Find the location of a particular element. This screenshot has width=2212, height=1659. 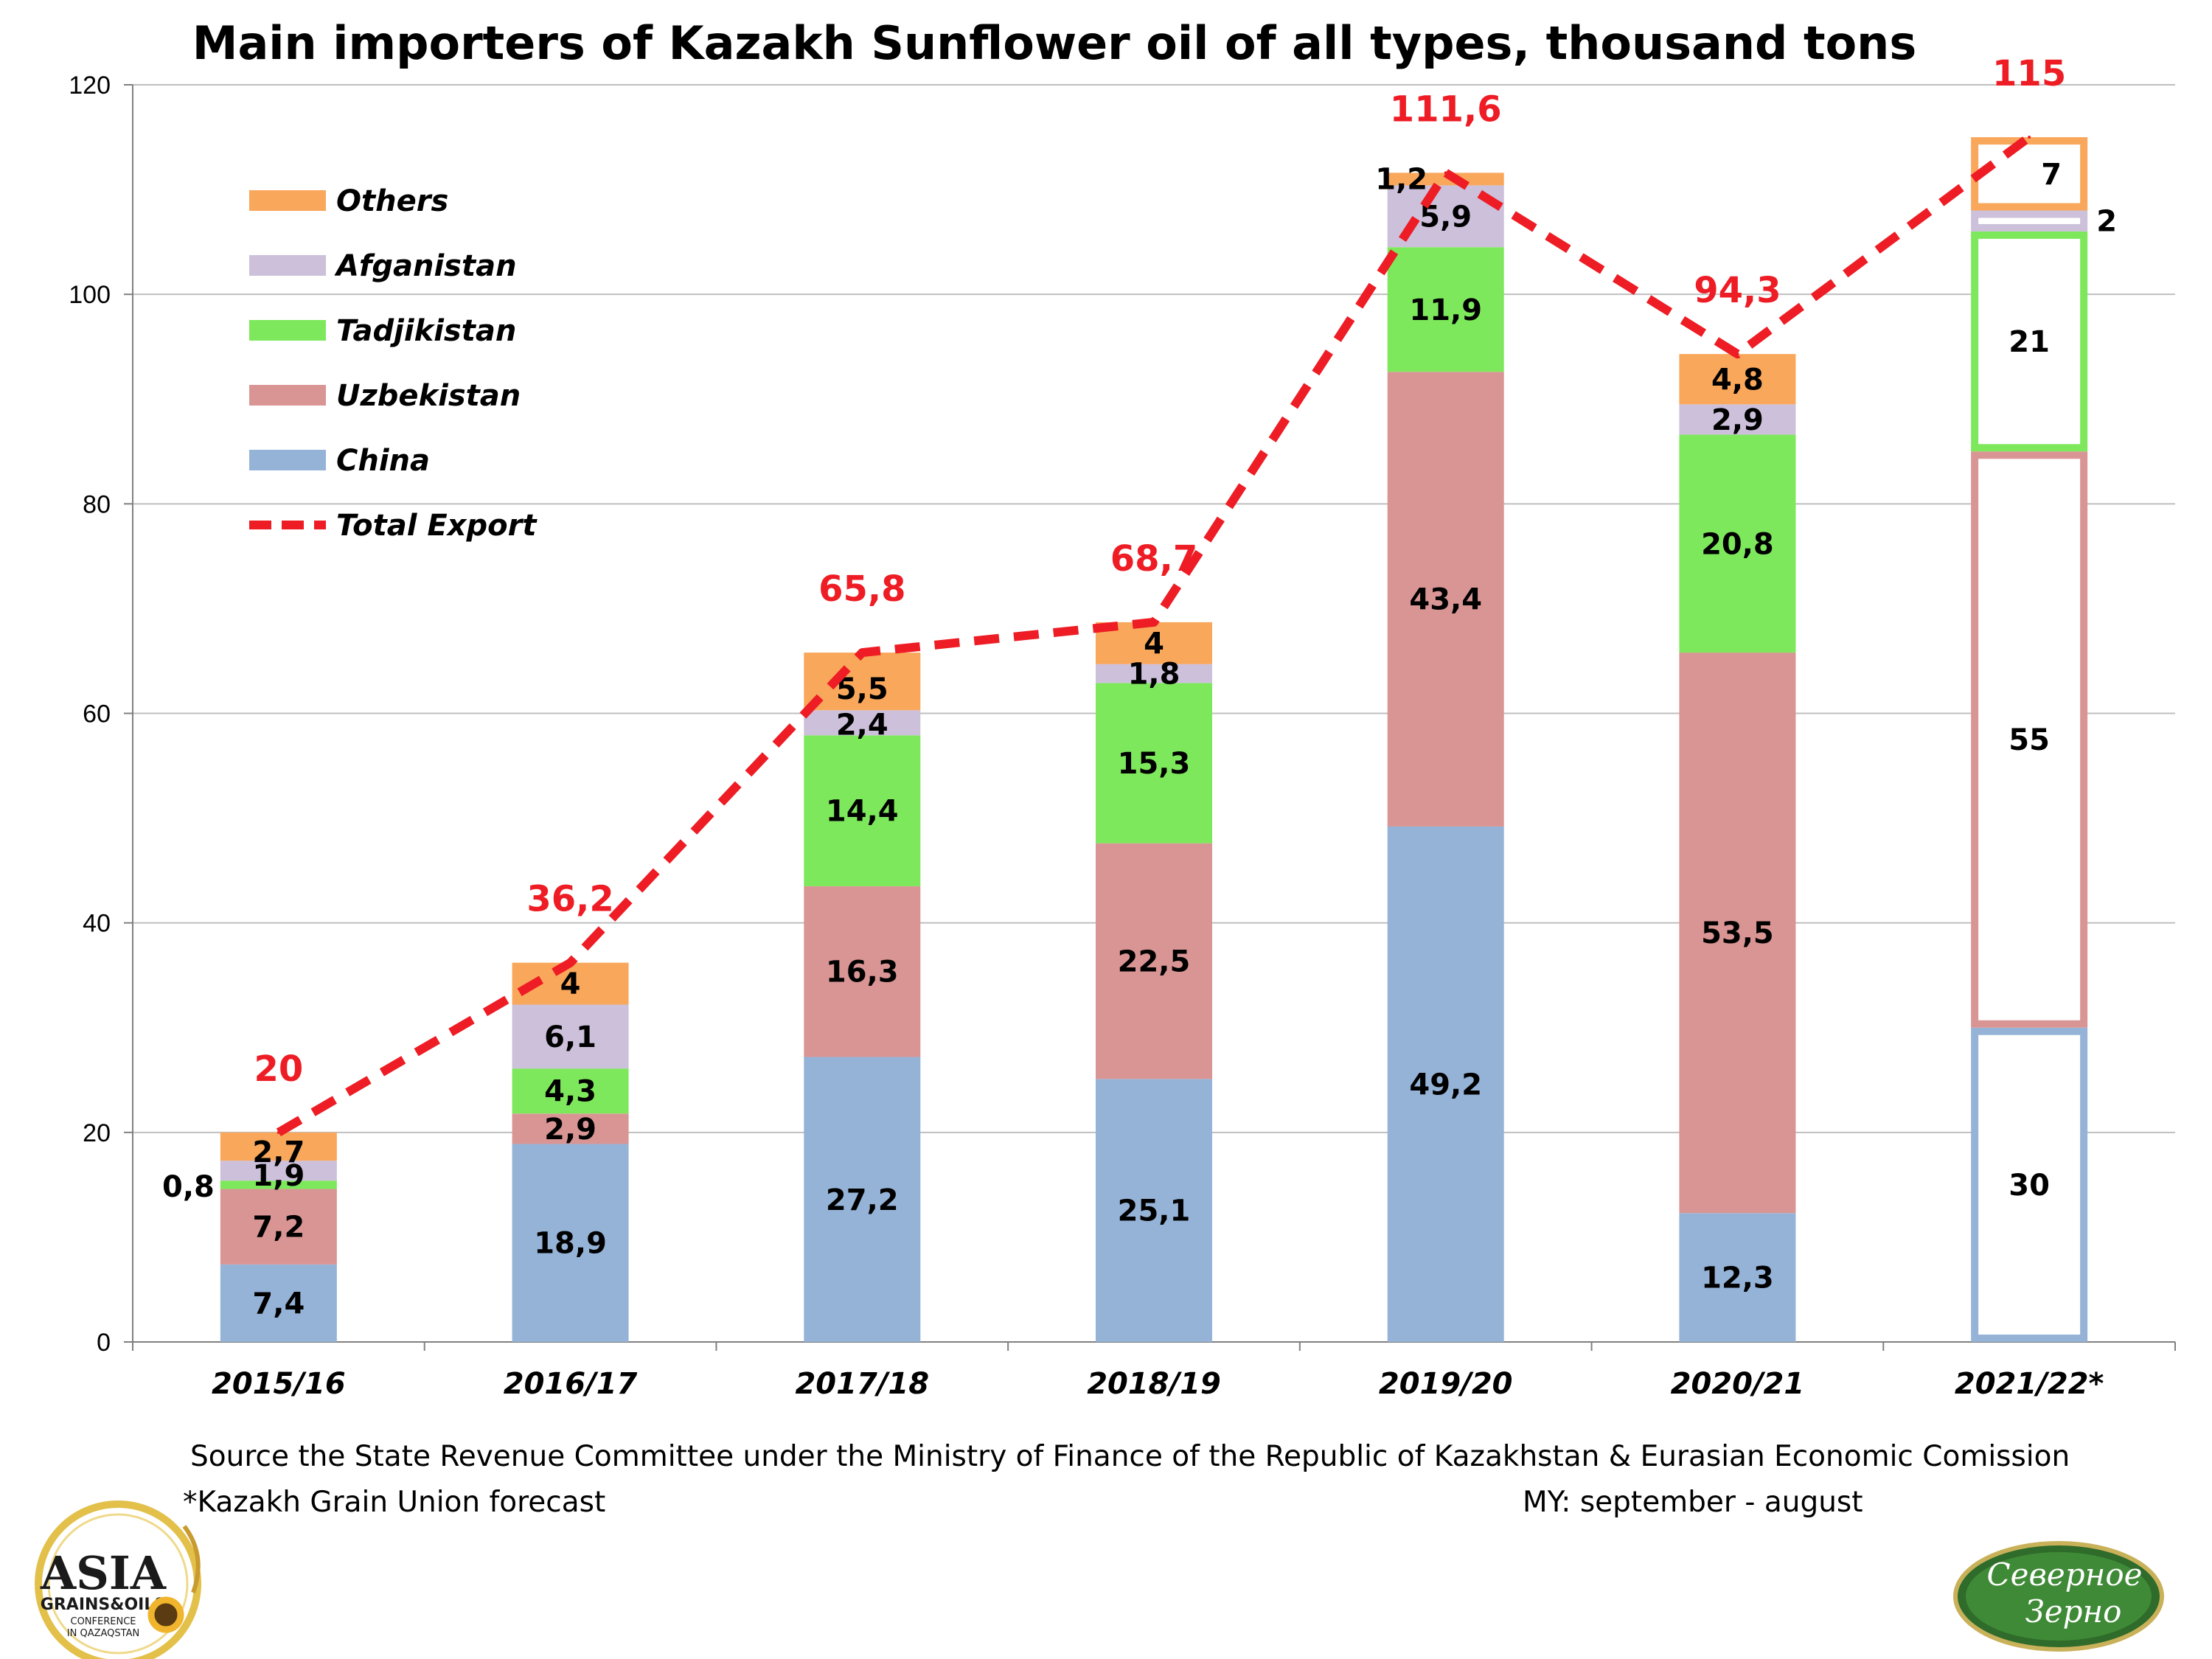

ytick-label-120: 120 is located at coordinates (90, 86).